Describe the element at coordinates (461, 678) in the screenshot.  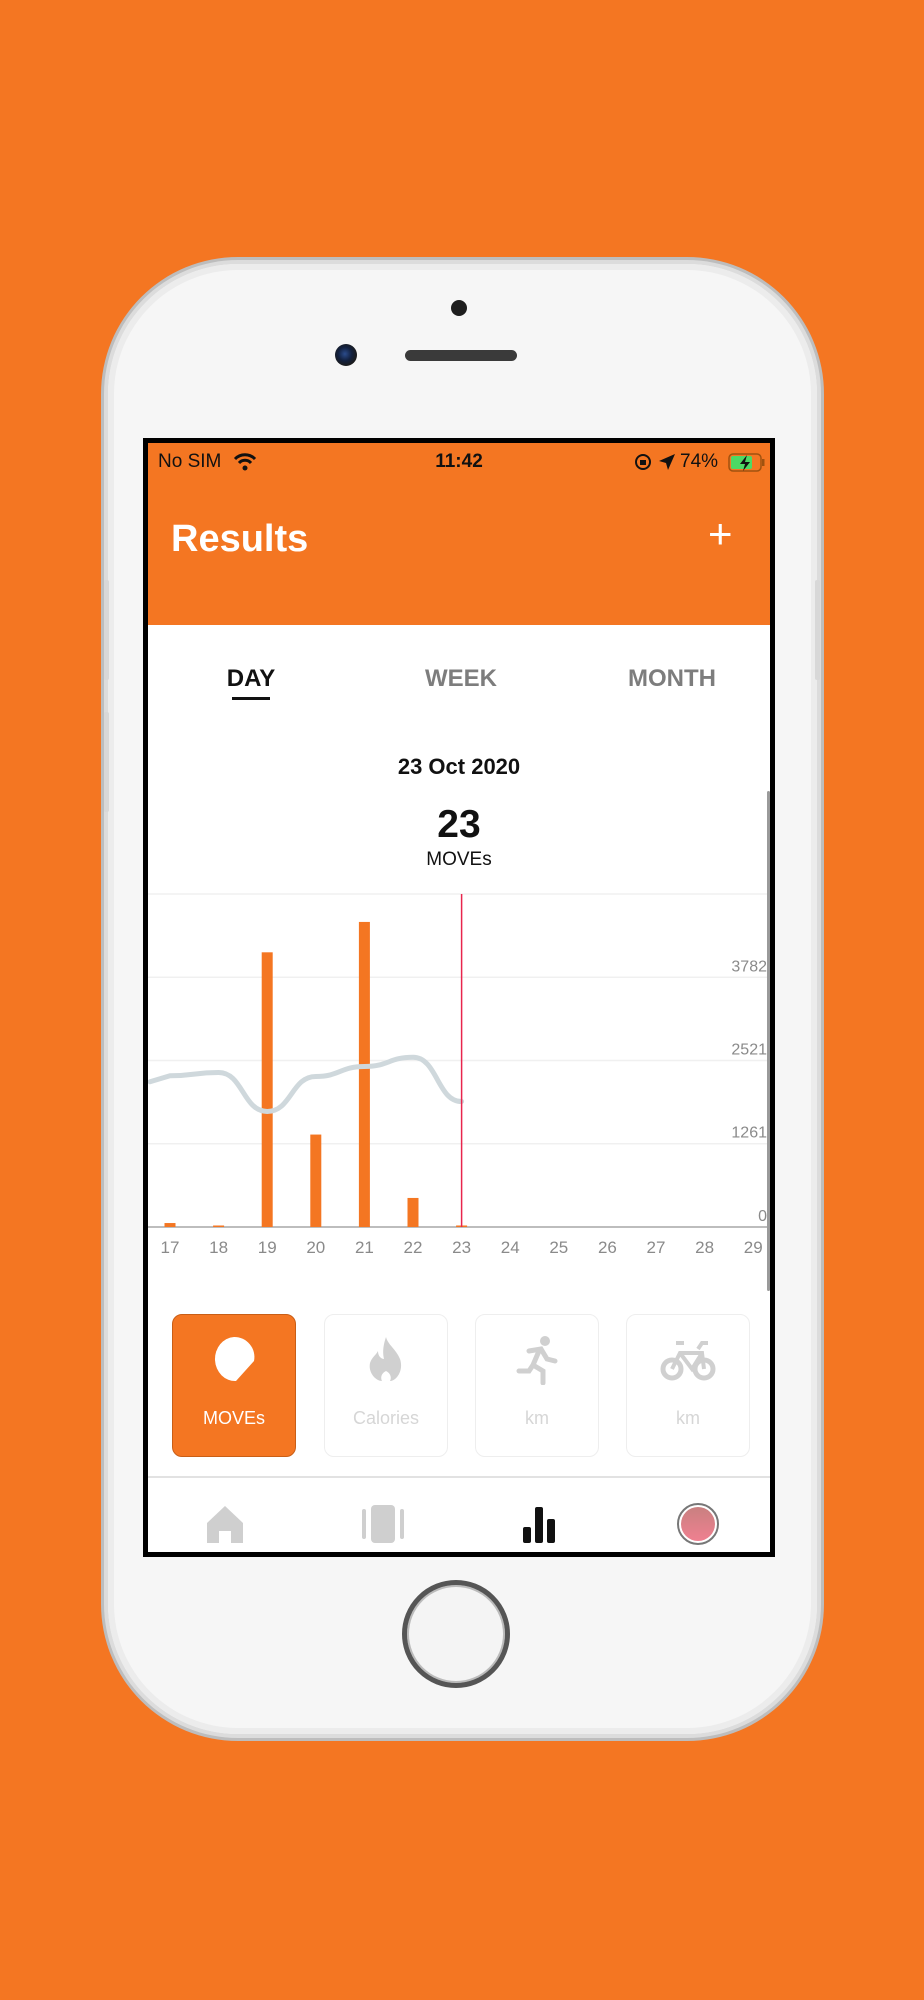
I see `tab-week: WEEK` at that location.